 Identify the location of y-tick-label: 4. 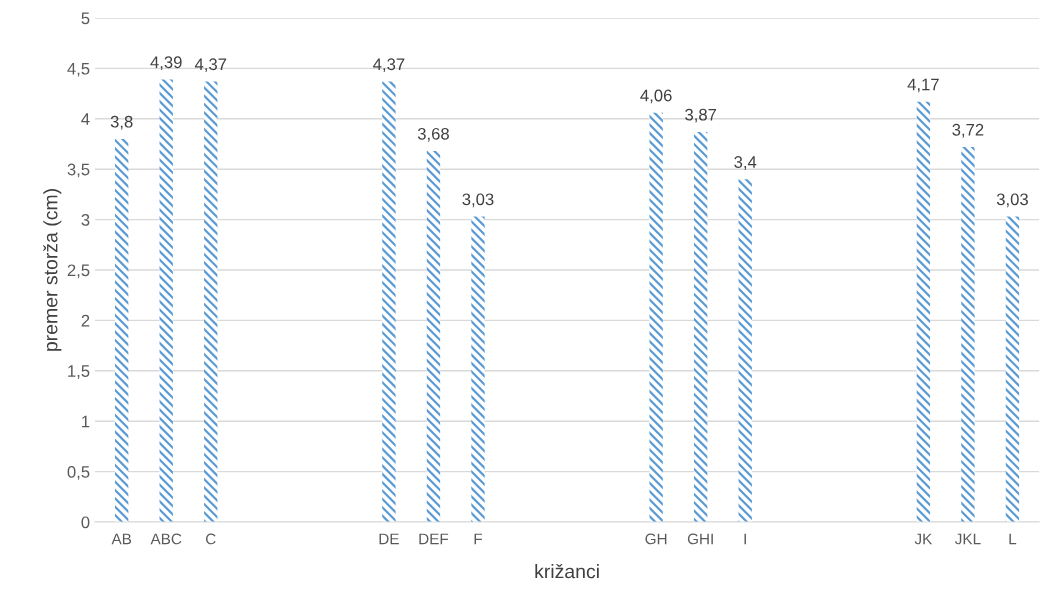
(85, 119).